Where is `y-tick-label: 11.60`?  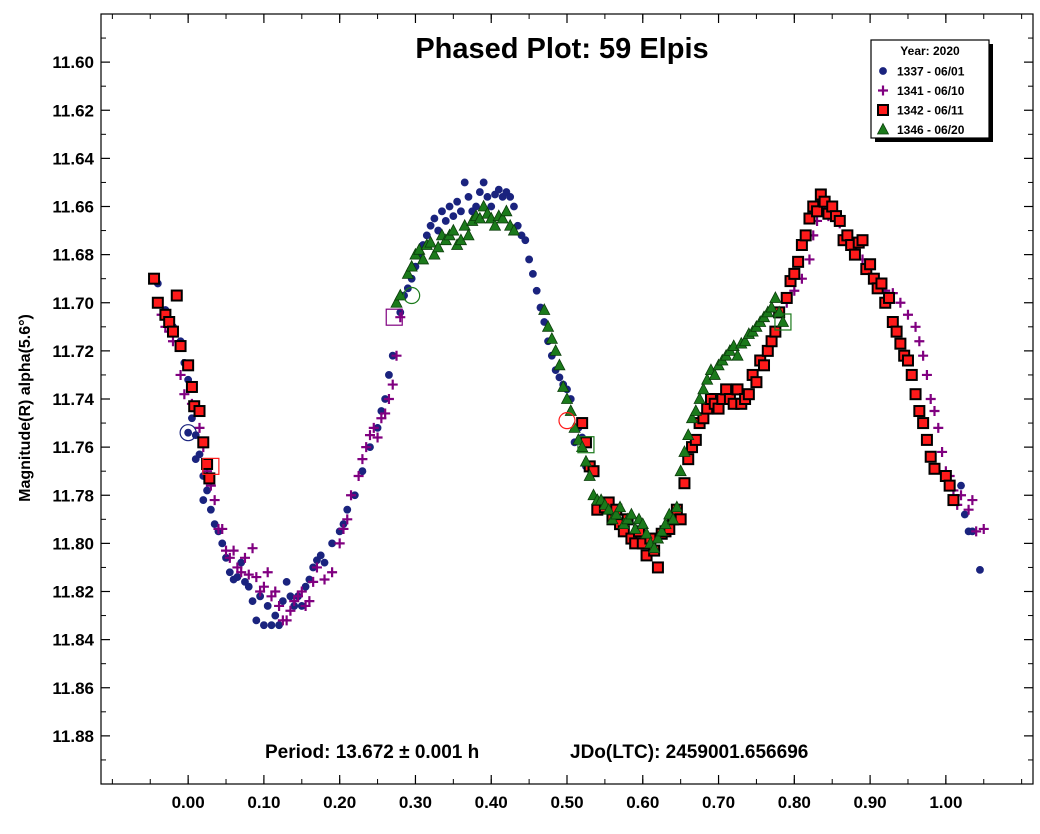
y-tick-label: 11.60 is located at coordinates (73, 62).